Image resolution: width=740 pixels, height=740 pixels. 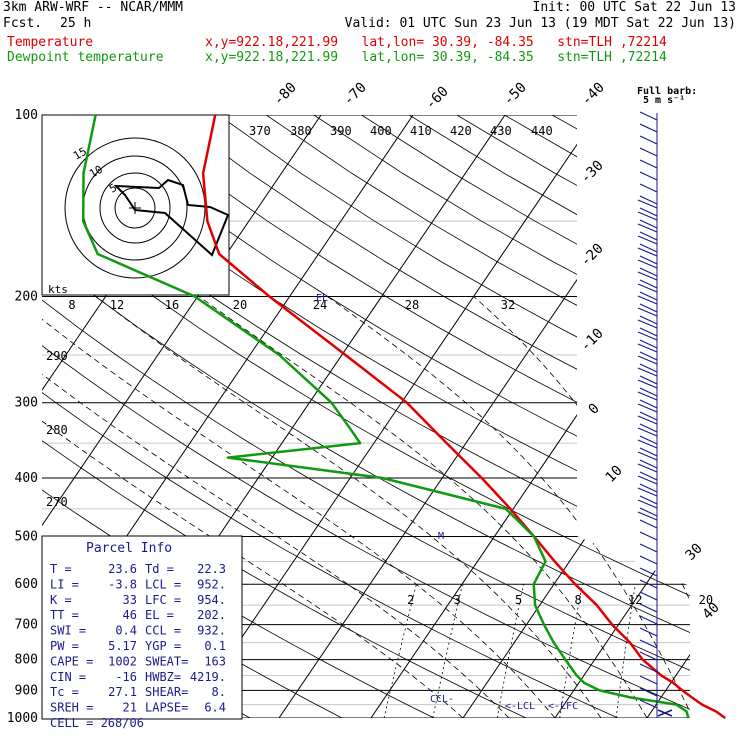 I want to click on parcel-info-value: 46, so click(x=130, y=615).